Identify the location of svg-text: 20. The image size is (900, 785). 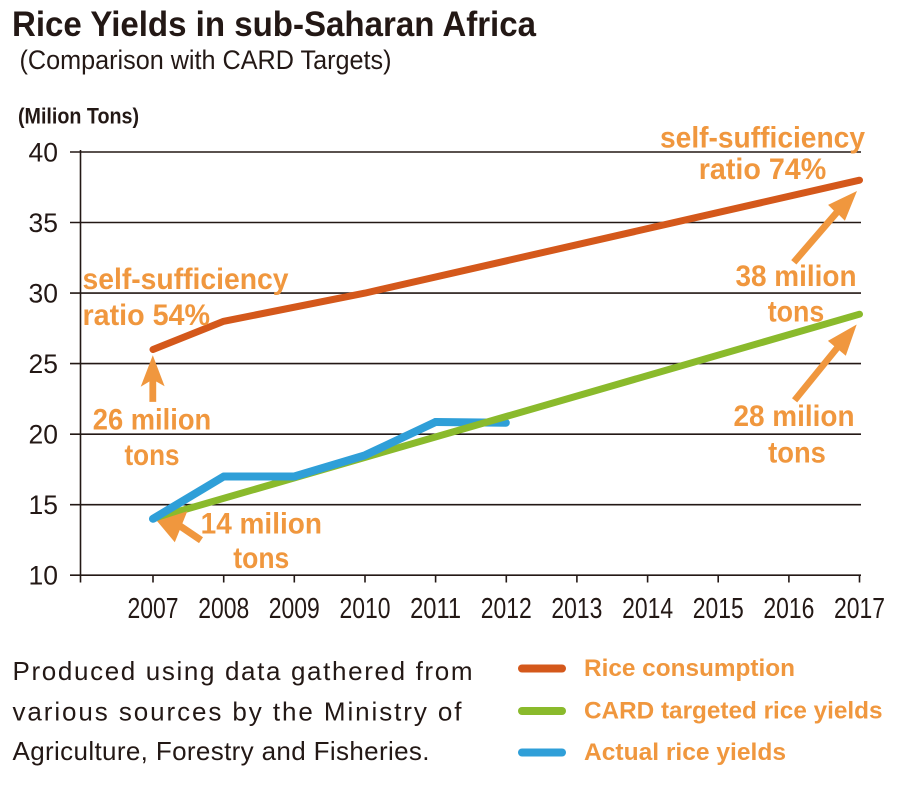
(43, 435).